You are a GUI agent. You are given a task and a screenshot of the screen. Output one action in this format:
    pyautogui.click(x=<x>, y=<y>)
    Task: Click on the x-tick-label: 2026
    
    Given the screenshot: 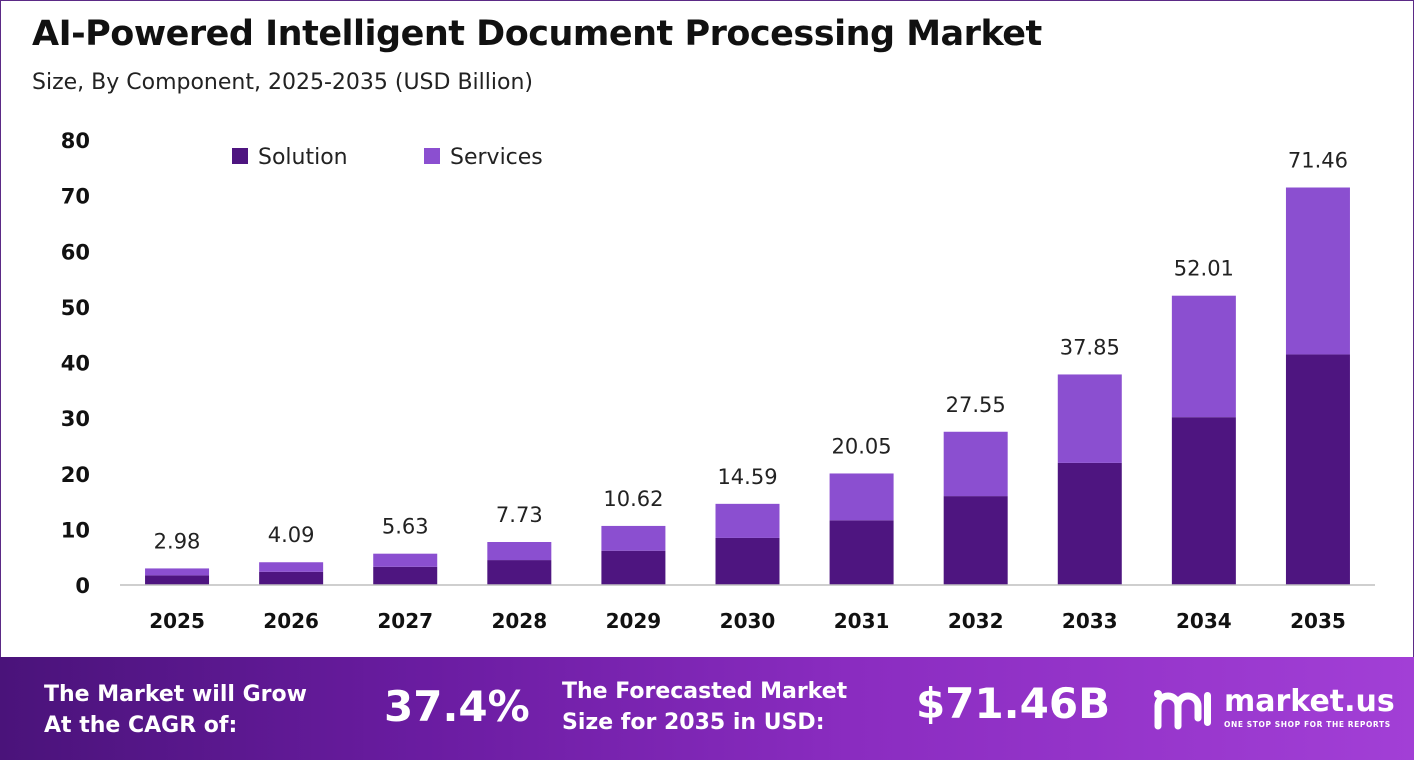 What is the action you would take?
    pyautogui.click(x=291, y=621)
    